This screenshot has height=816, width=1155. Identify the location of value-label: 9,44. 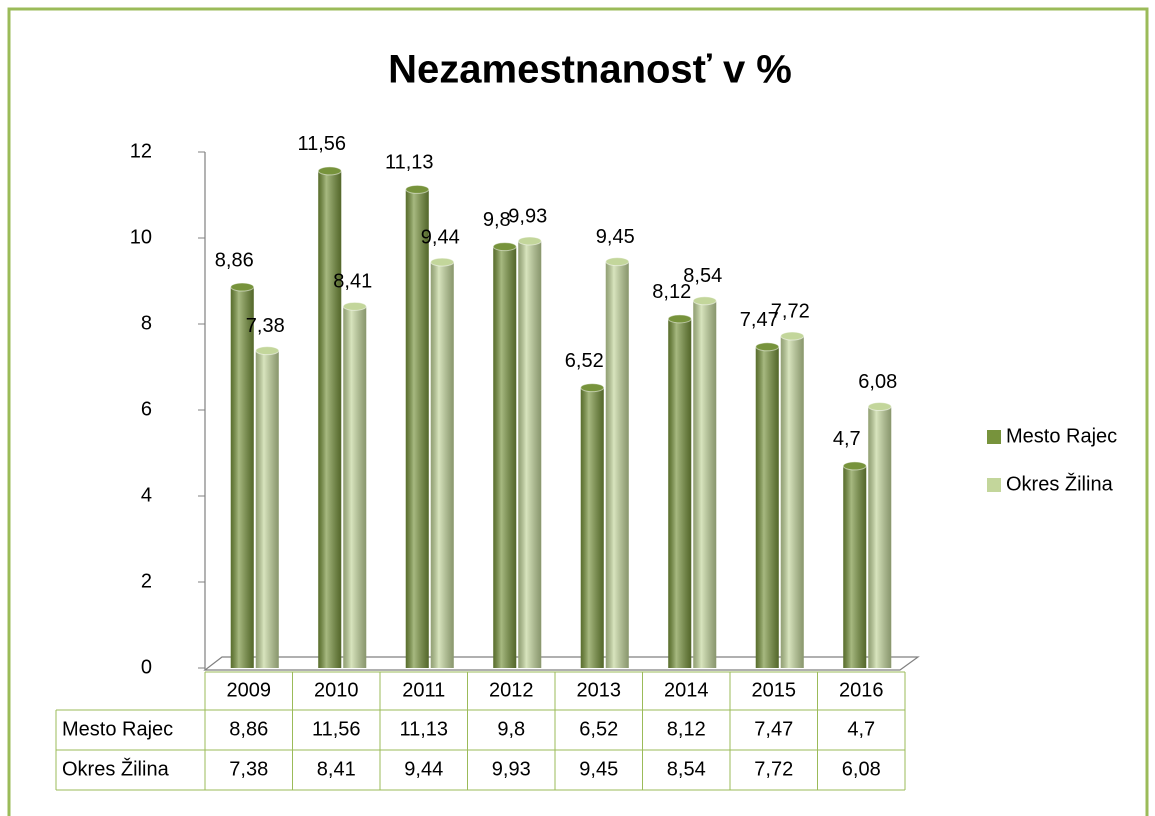
(440, 237).